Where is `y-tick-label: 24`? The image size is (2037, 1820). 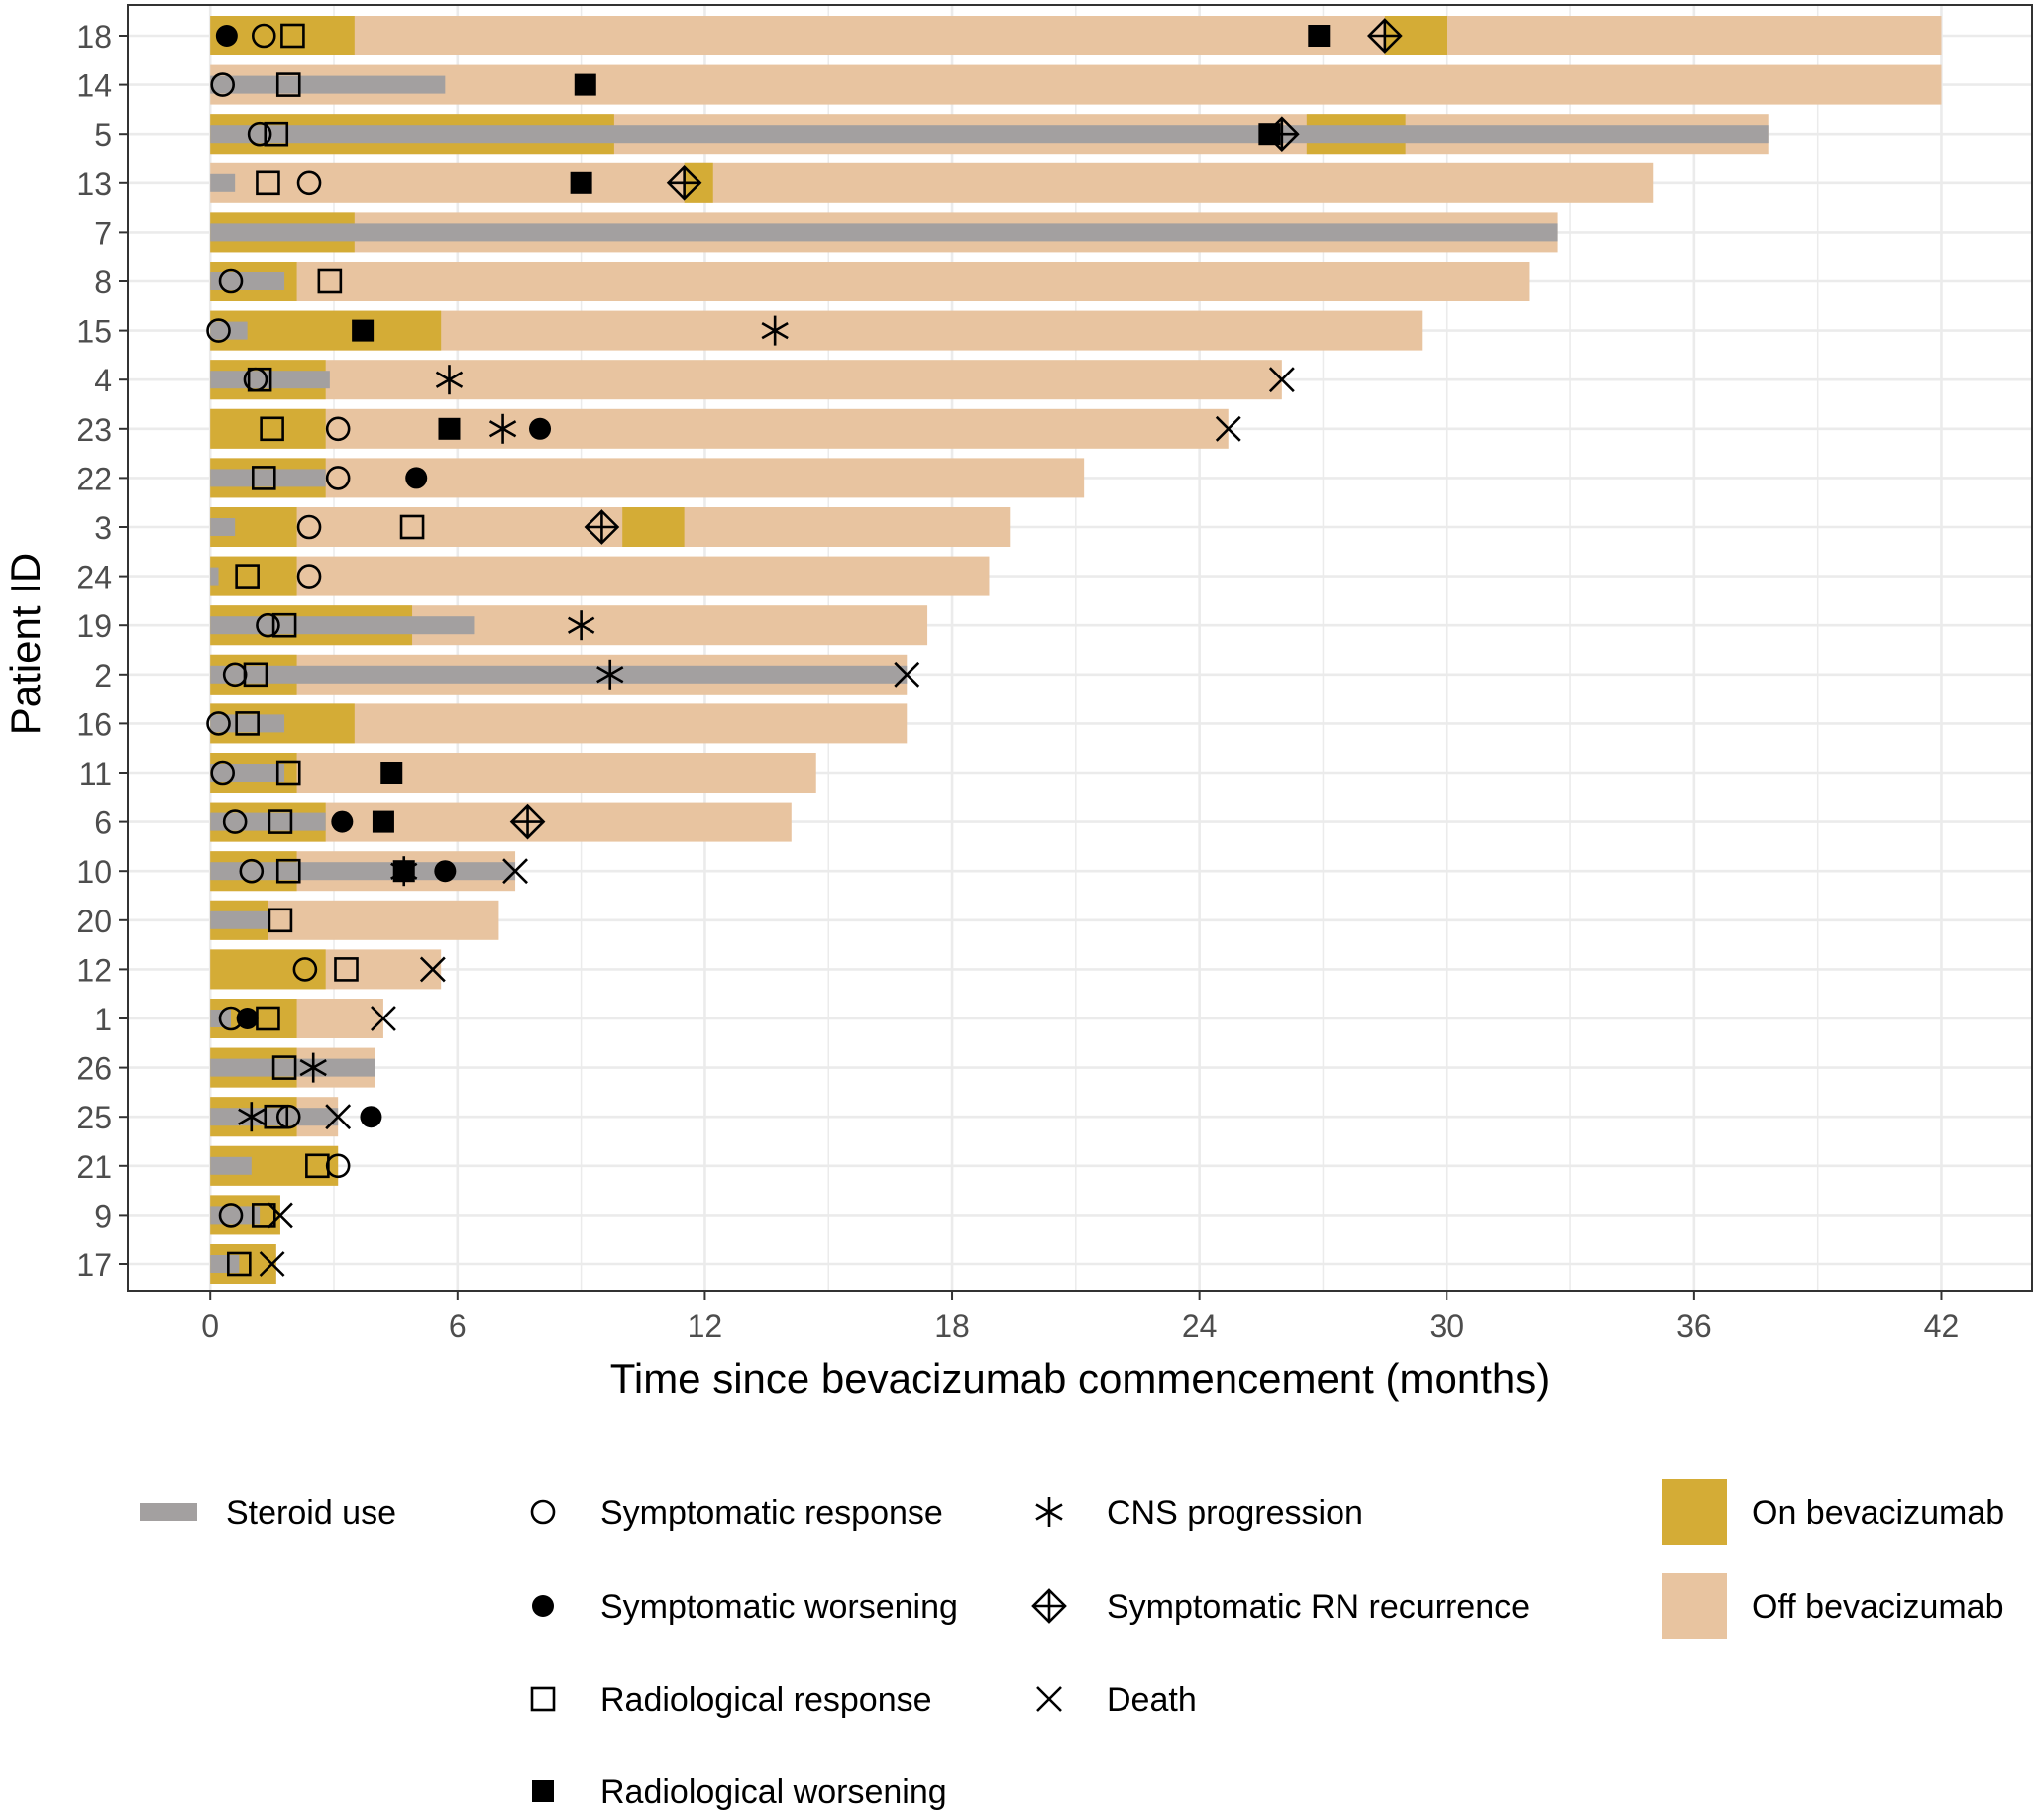 y-tick-label: 24 is located at coordinates (94, 577).